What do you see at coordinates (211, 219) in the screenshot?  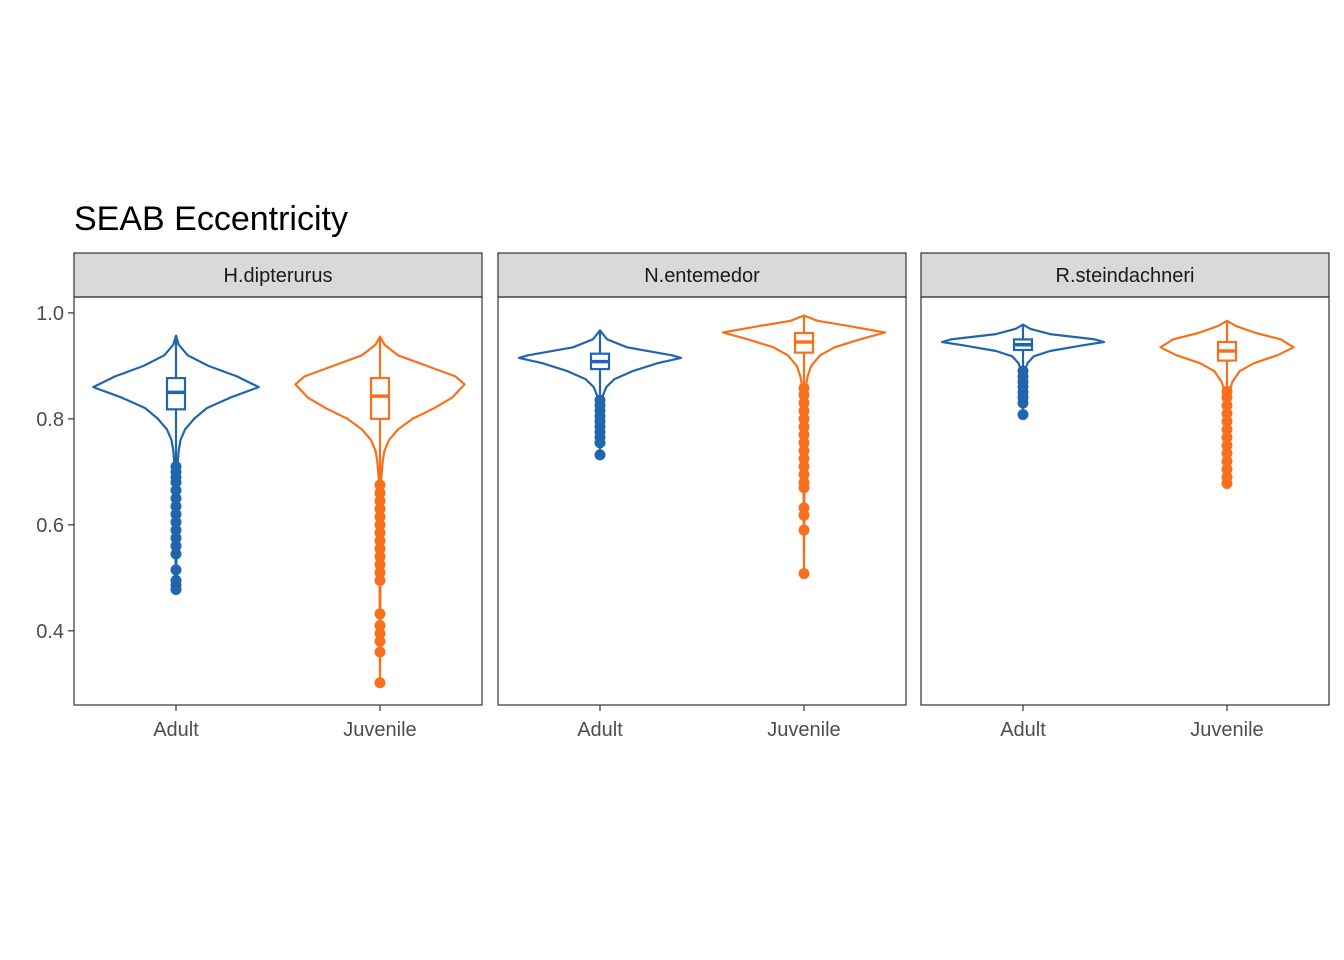 I see `chart-title: SEAB Eccentricity` at bounding box center [211, 219].